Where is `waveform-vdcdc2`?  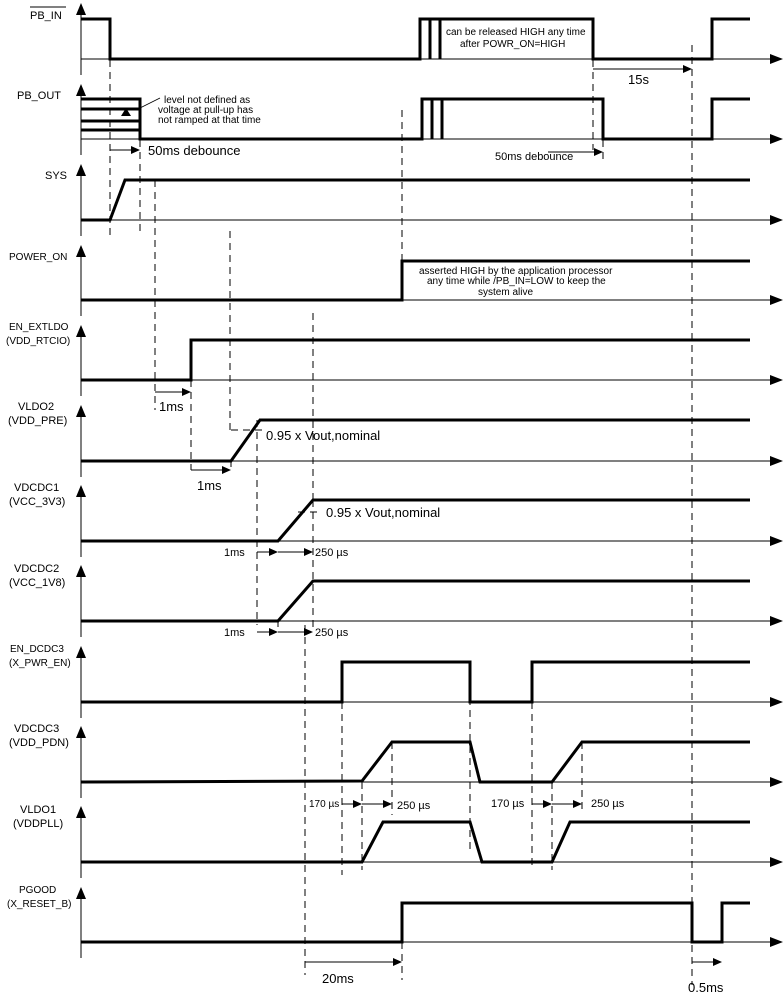
waveform-vdcdc2 is located at coordinates (415, 601).